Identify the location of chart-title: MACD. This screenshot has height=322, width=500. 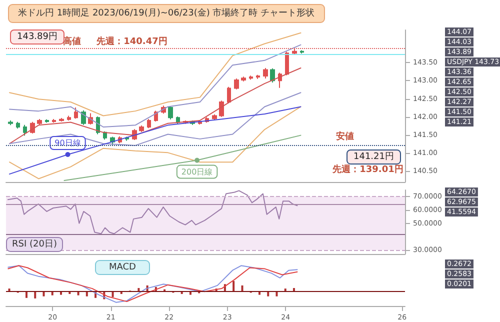
(122, 267).